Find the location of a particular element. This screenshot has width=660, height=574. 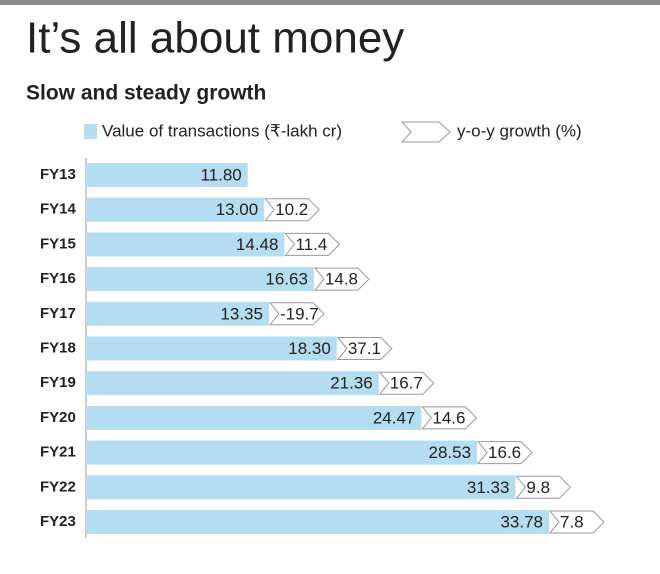

y-tick-label: FY17 is located at coordinates (58, 313).